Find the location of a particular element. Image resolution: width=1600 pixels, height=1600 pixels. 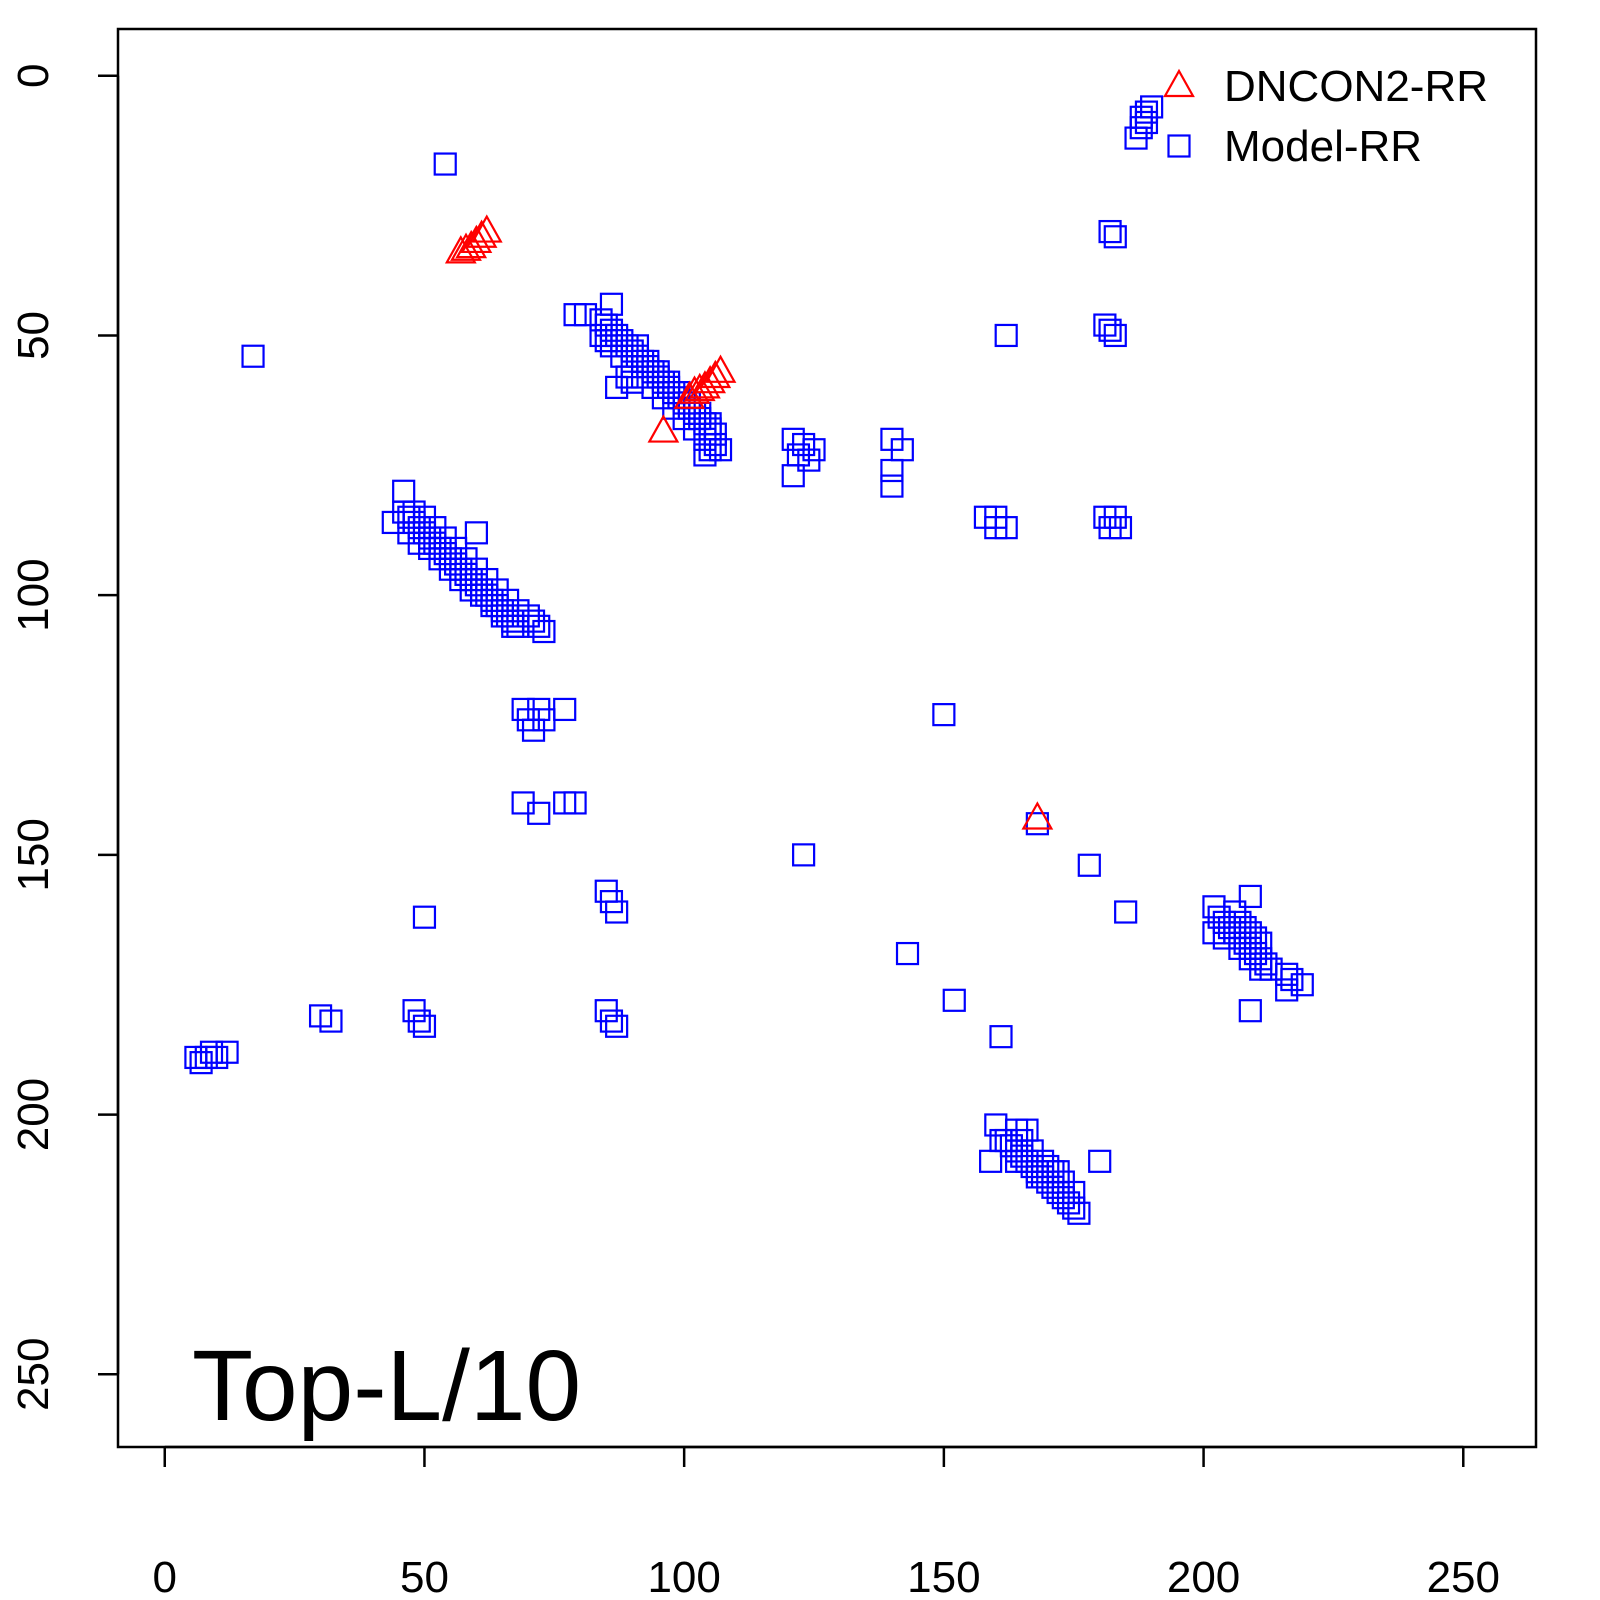

x-tick-label: 150 is located at coordinates (943, 1576).